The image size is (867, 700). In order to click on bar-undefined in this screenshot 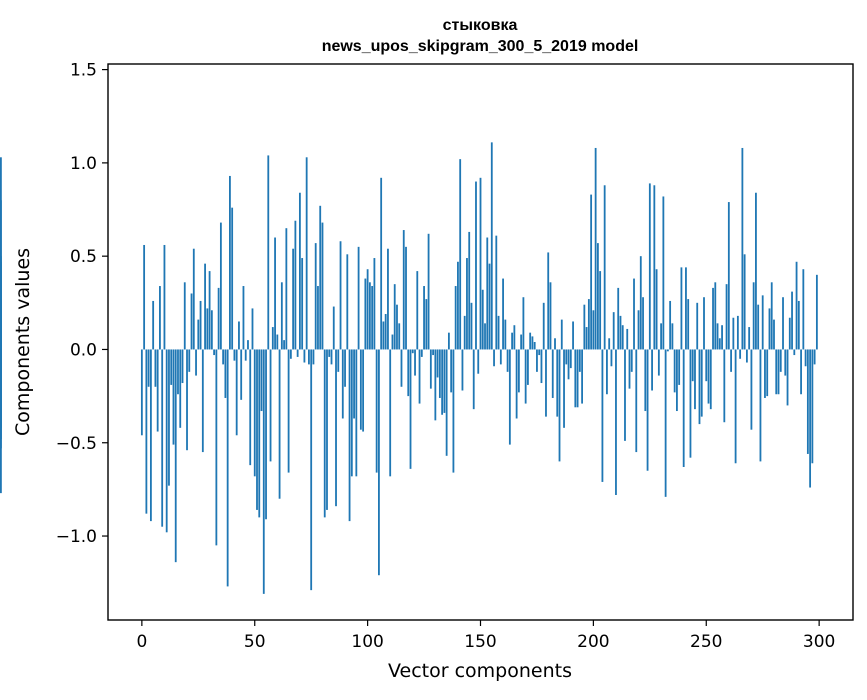, I will do `click(1, 399)`.